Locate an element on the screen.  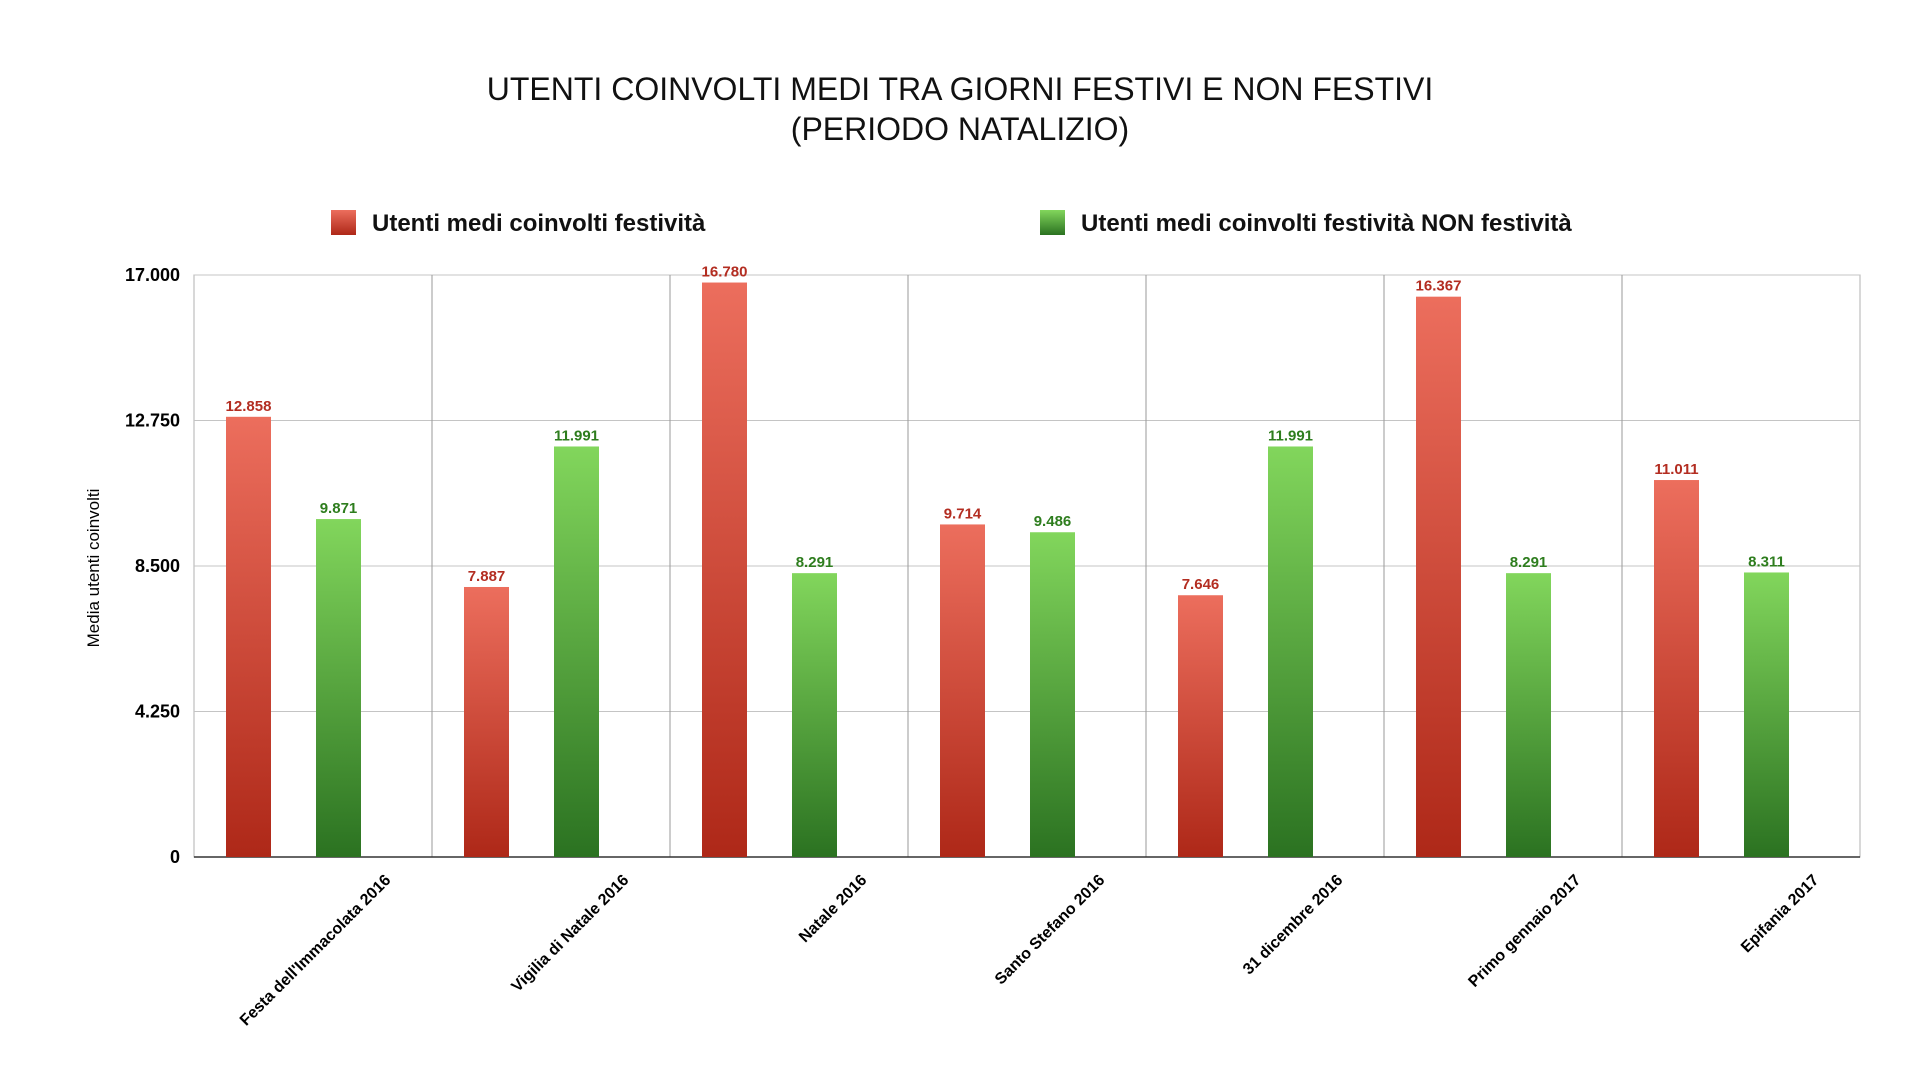
data-label: 7.887 is located at coordinates (487, 576).